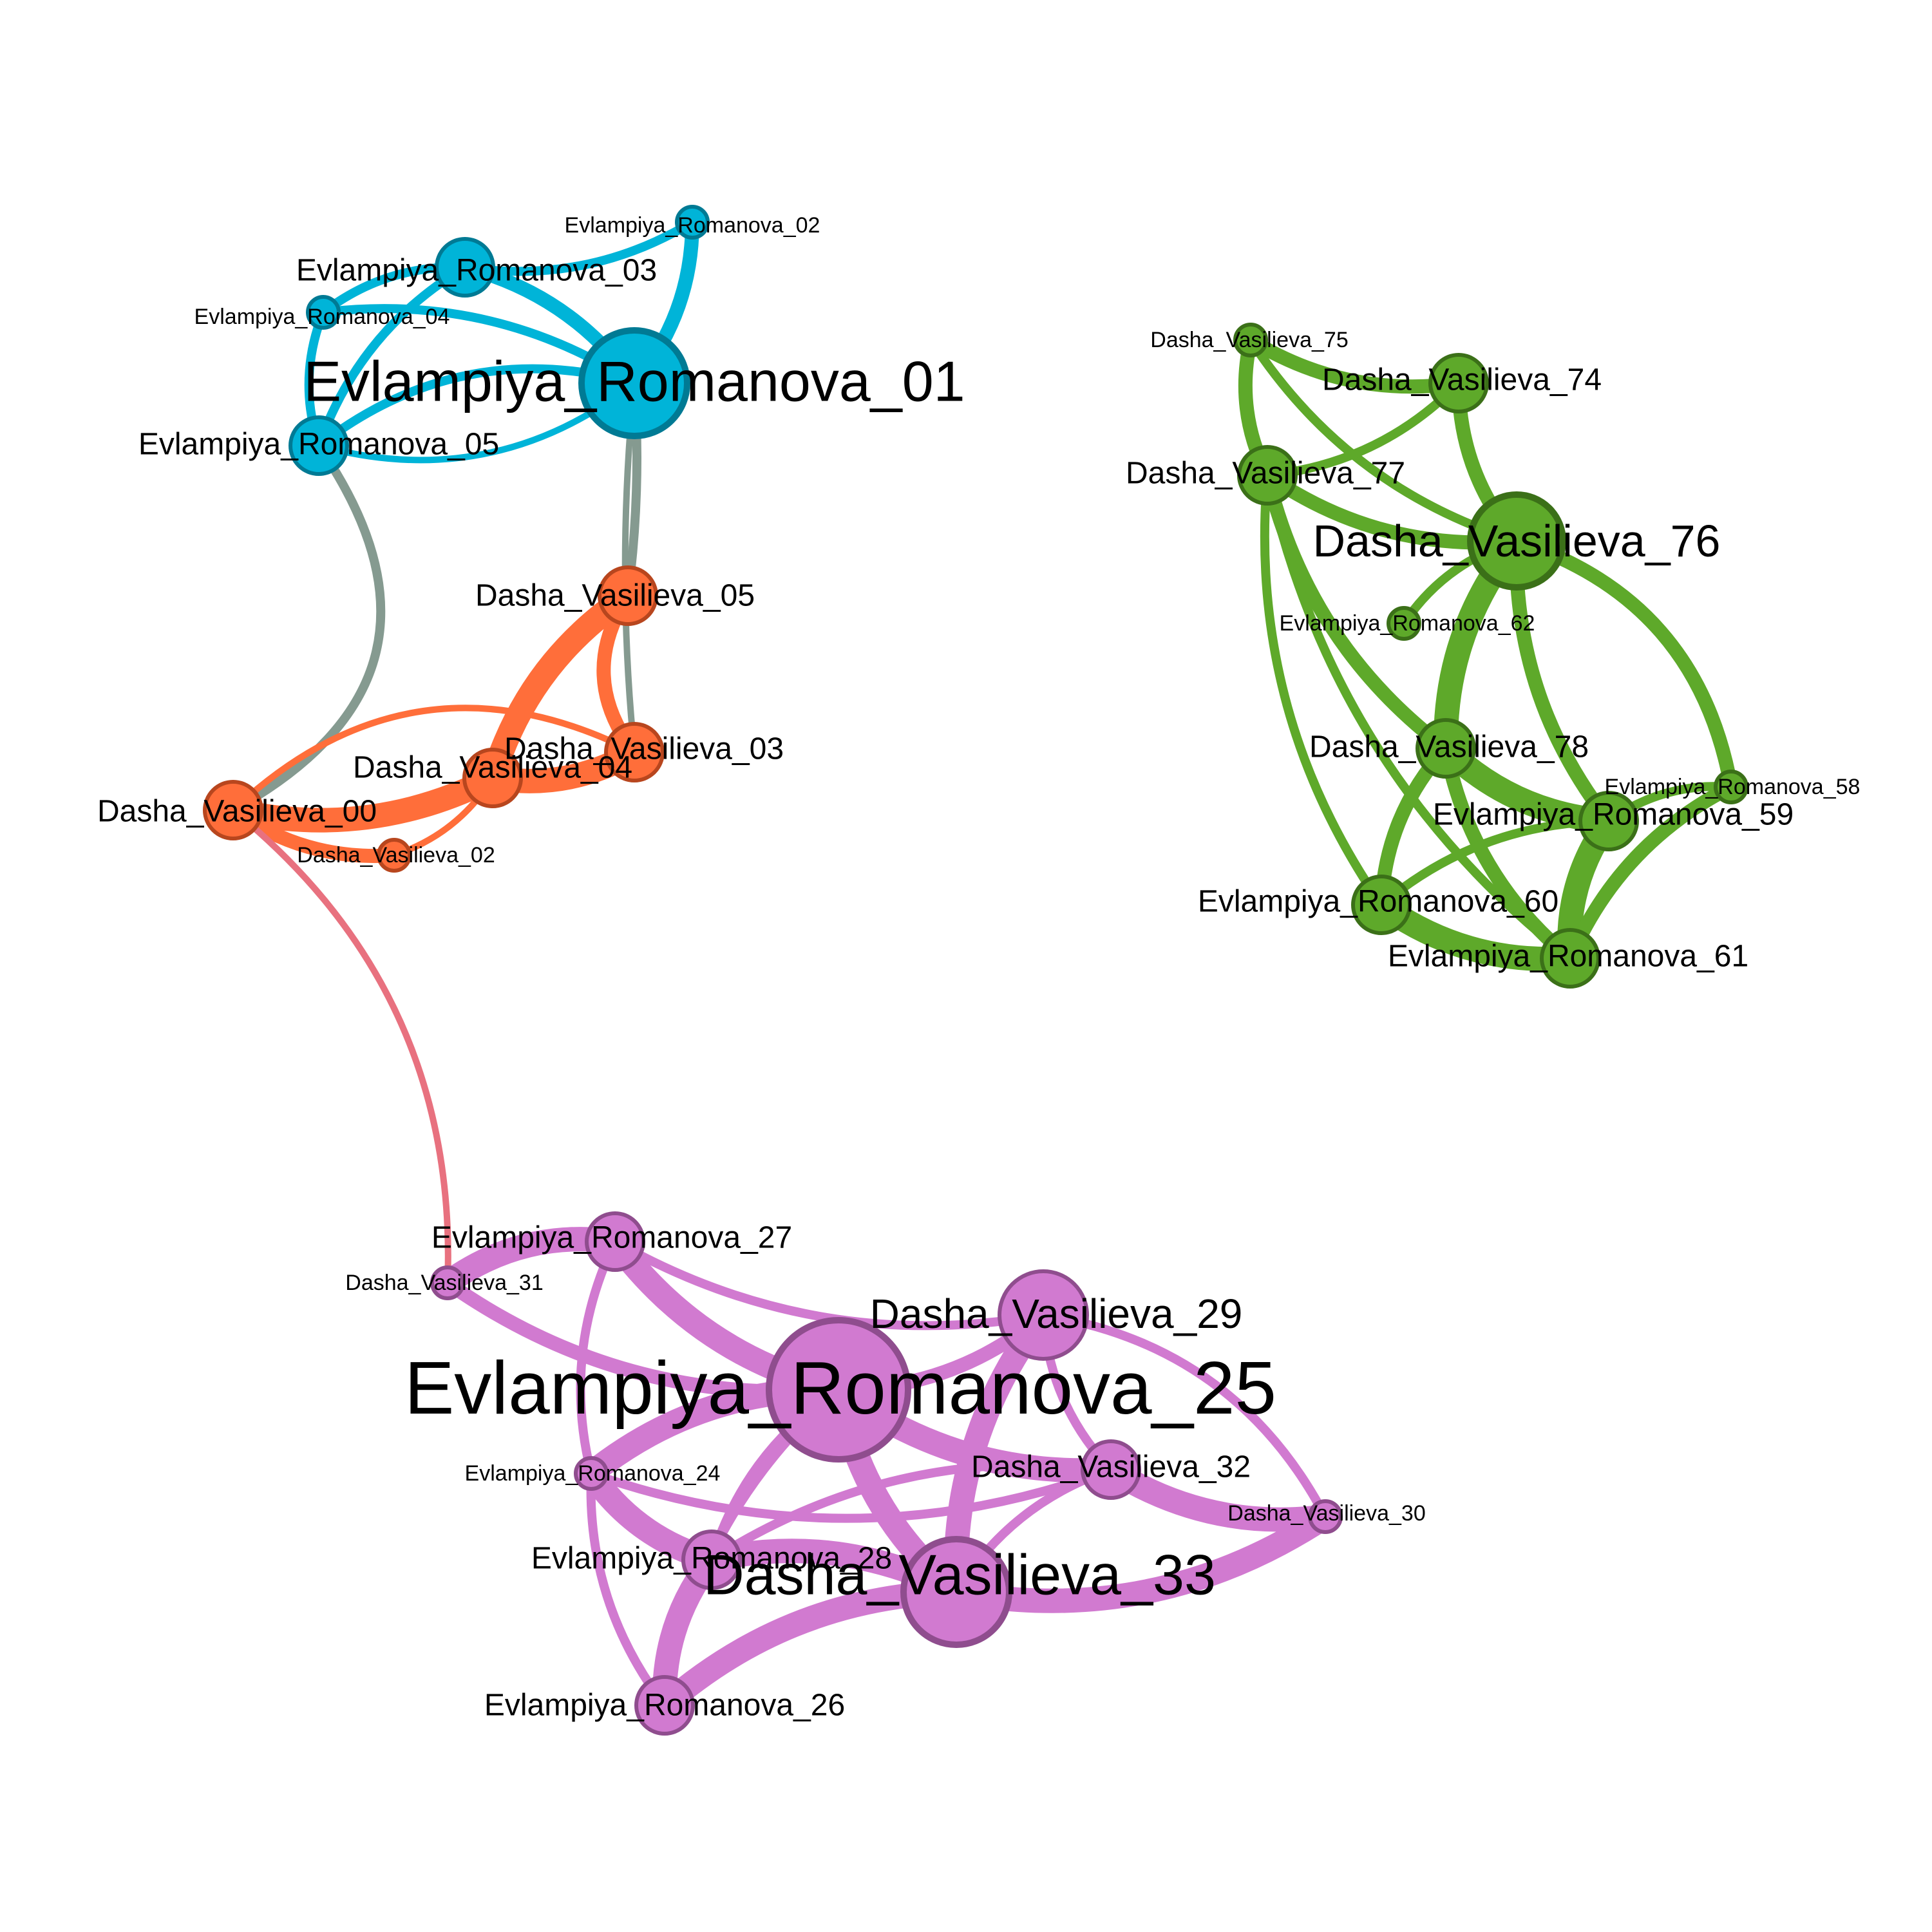  What do you see at coordinates (447, 1283) in the screenshot?
I see `node-dv31` at bounding box center [447, 1283].